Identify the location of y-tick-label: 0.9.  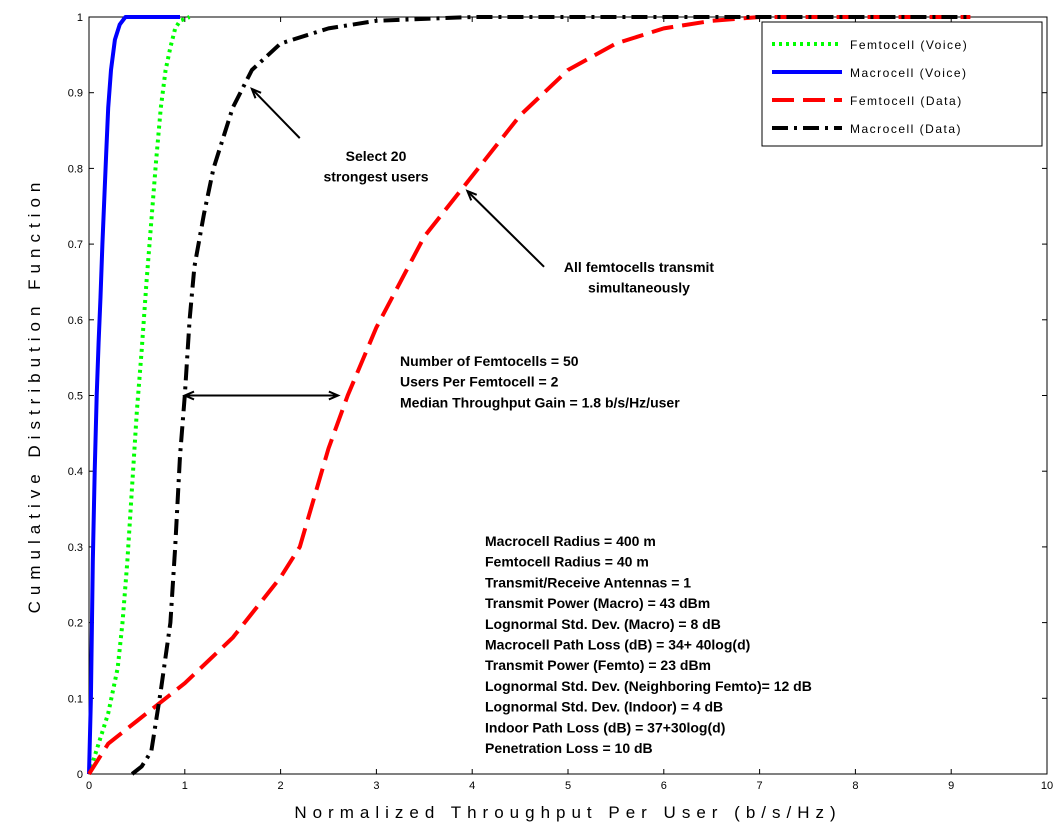
(75, 94).